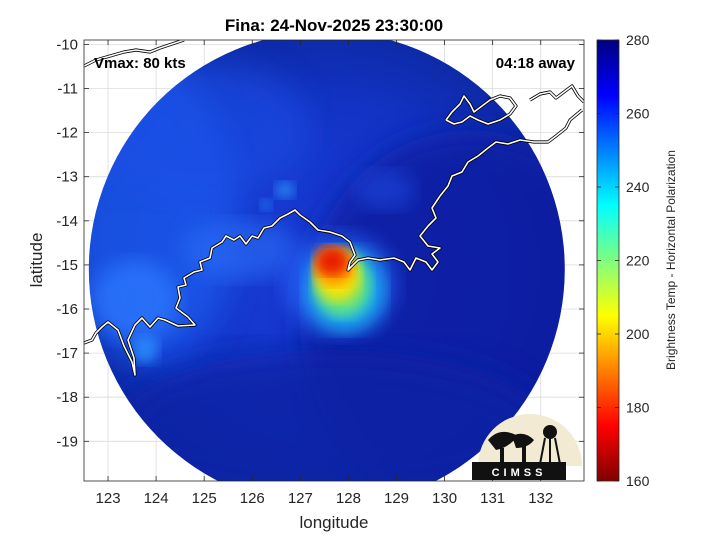 This screenshot has width=720, height=540. Describe the element at coordinates (300, 498) in the screenshot. I see `x-tick-label: 127` at that location.